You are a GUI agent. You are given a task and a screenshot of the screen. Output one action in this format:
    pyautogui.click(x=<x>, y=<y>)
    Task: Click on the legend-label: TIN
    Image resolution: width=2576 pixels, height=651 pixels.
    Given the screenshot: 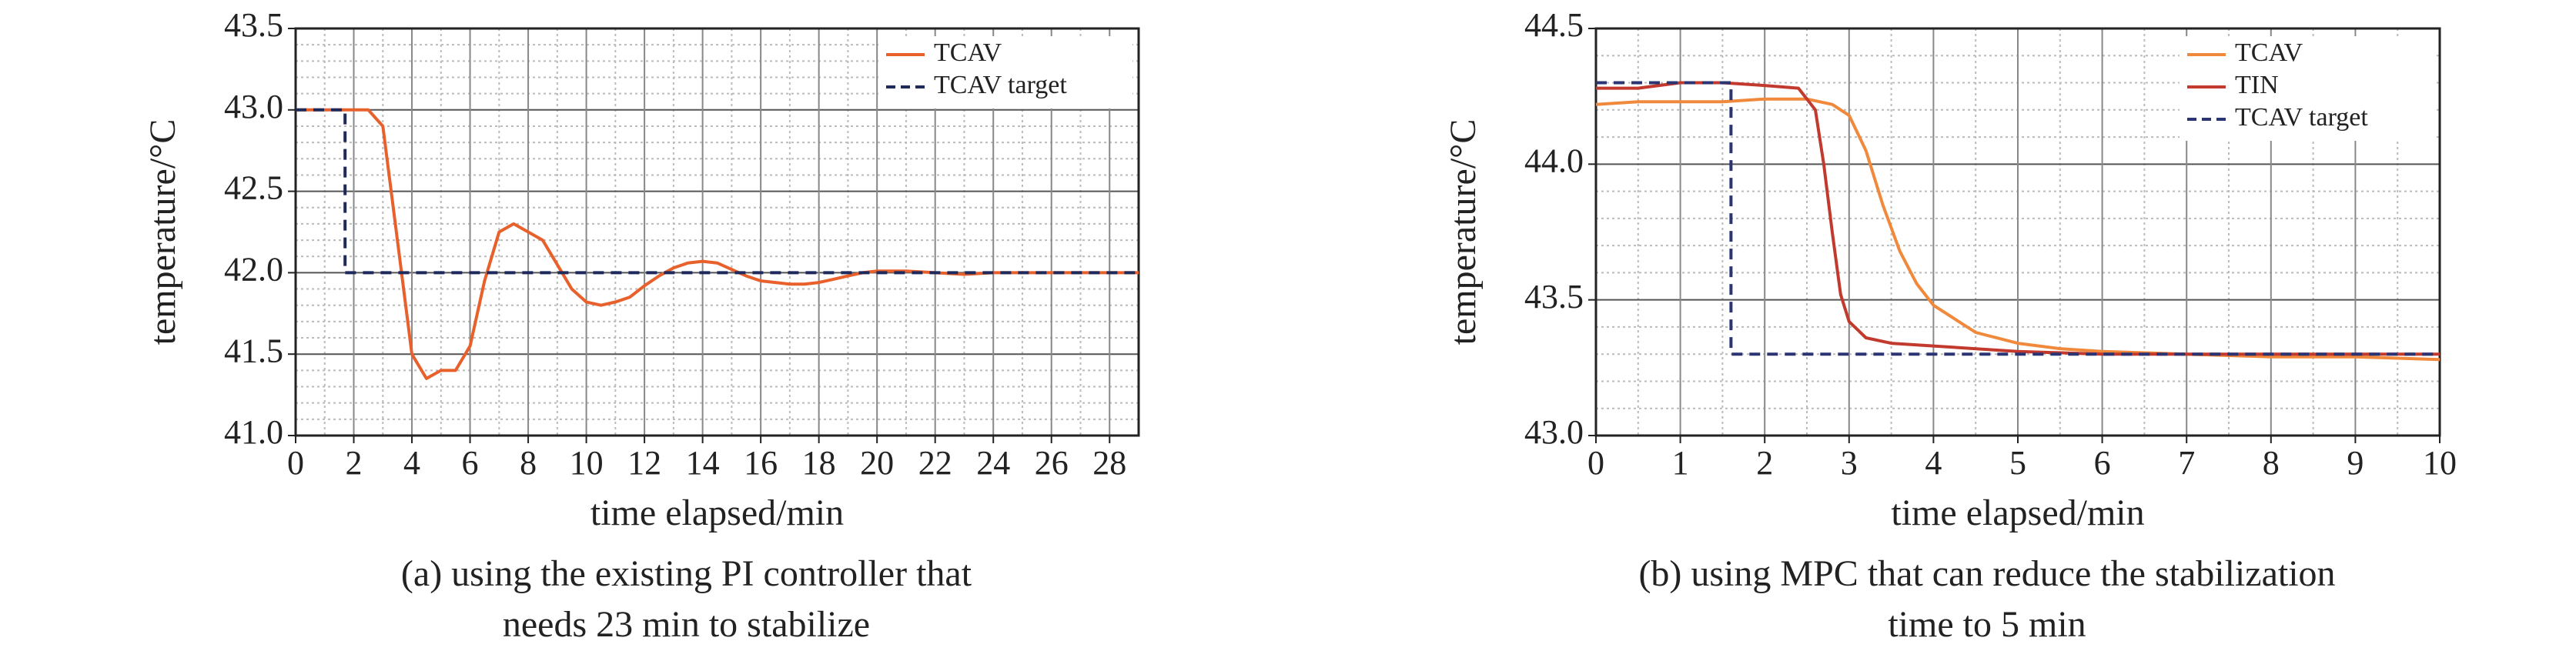 What is the action you would take?
    pyautogui.click(x=2257, y=85)
    